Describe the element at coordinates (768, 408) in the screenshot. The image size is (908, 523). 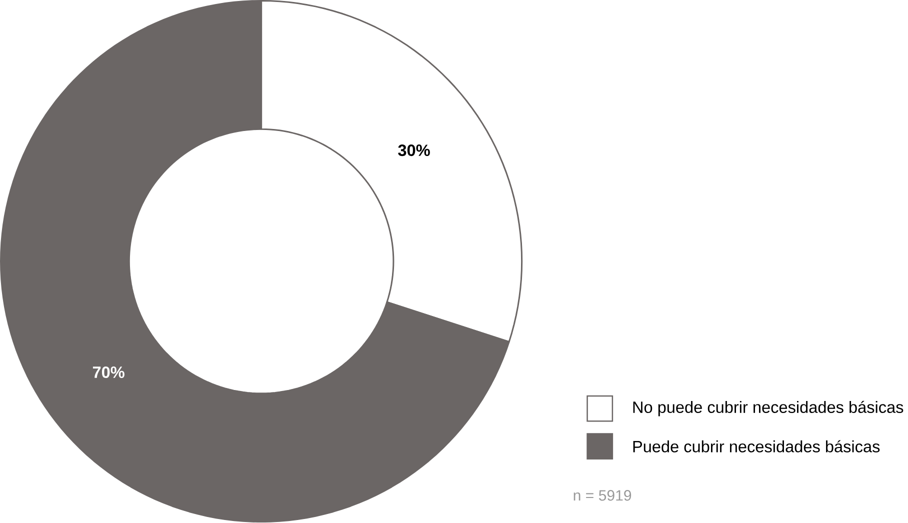
I see `legend-label: No puede cubrir necesidades básicas` at that location.